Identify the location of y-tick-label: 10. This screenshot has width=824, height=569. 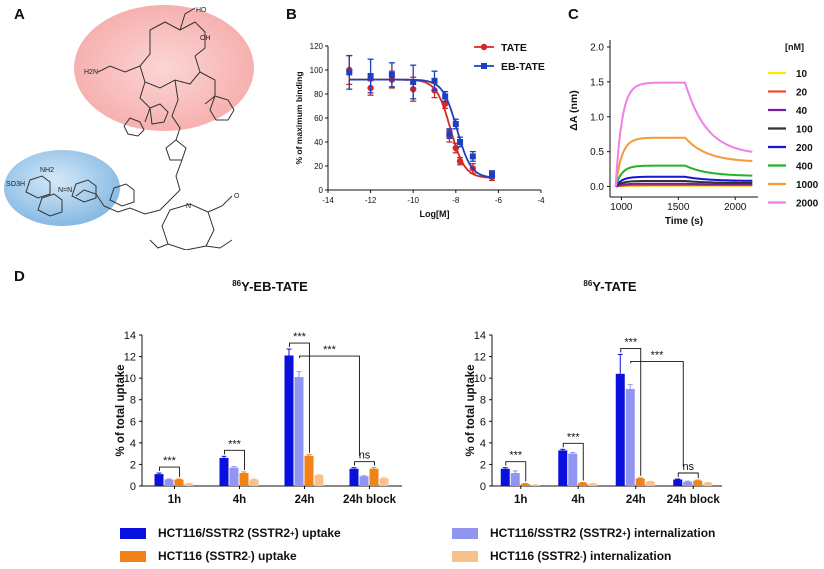
(480, 379).